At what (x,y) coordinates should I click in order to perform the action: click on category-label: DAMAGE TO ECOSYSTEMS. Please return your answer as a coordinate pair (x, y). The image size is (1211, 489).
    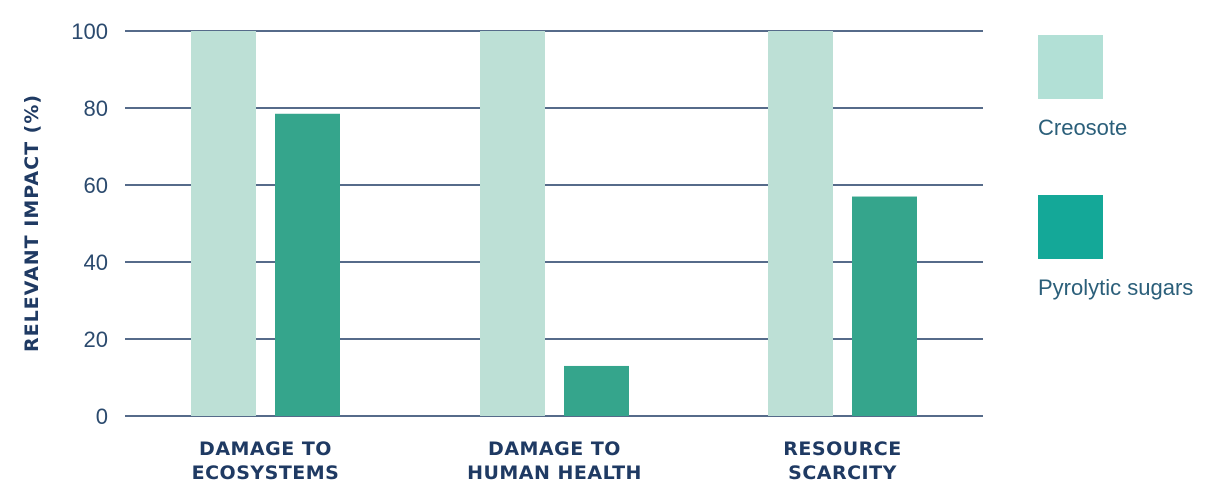
    Looking at the image, I should click on (266, 461).